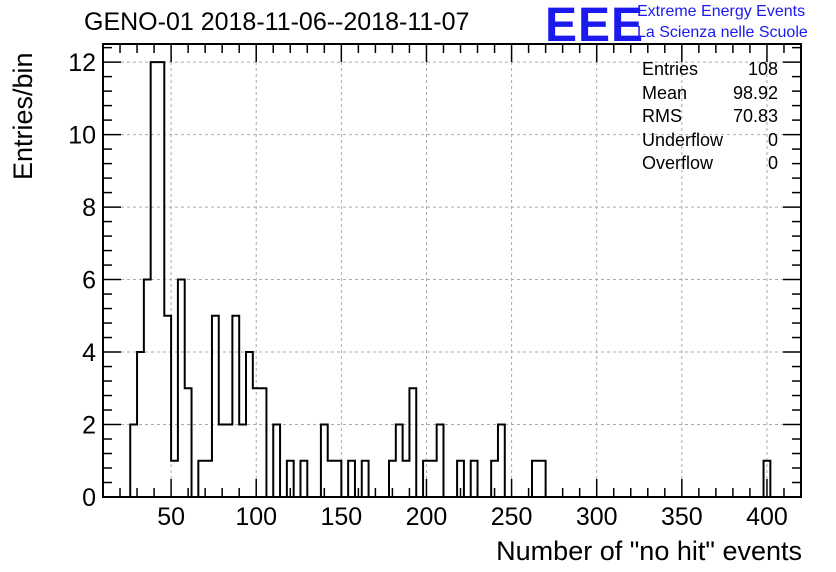 This screenshot has height=572, width=836. What do you see at coordinates (512, 517) in the screenshot?
I see `x-tick-label: 250` at bounding box center [512, 517].